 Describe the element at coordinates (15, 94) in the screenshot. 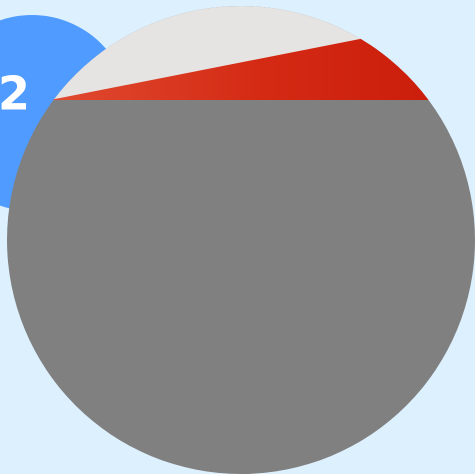

I see `badge-label: 2` at that location.